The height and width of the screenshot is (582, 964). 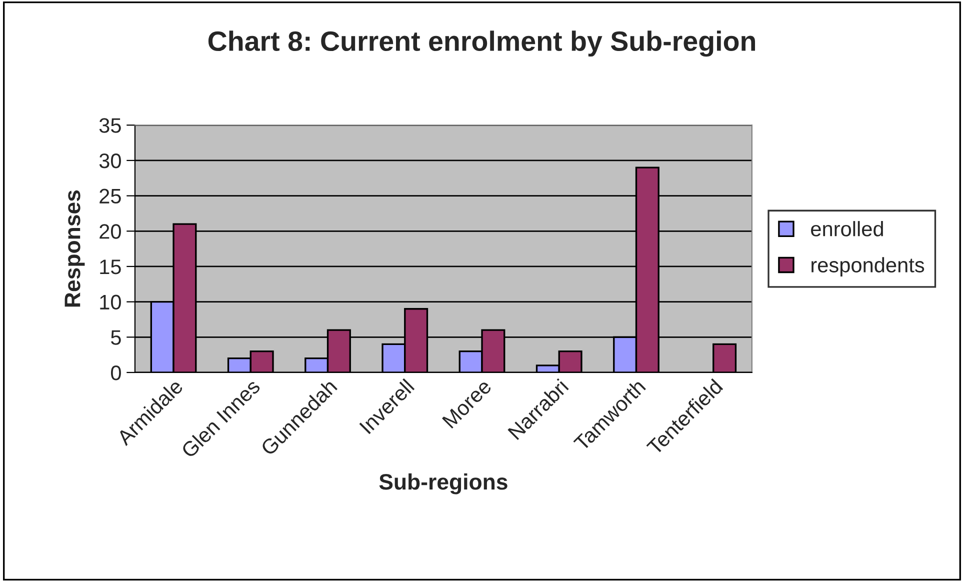 What do you see at coordinates (443, 483) in the screenshot?
I see `x-axis-title: Sub-regions` at bounding box center [443, 483].